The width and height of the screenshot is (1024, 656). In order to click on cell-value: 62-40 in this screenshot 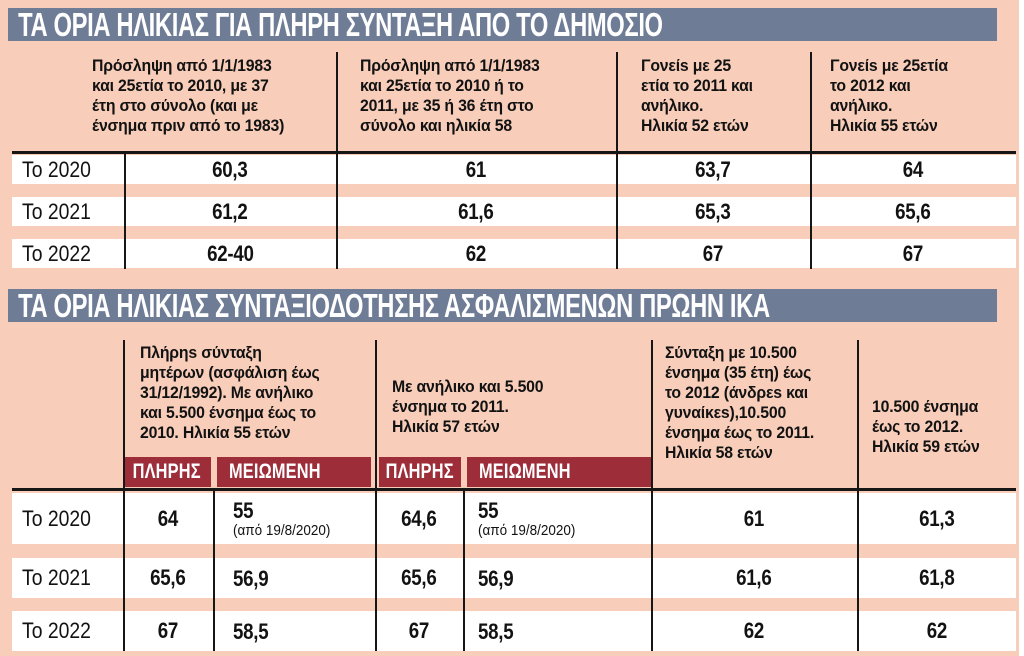, I will do `click(230, 253)`.